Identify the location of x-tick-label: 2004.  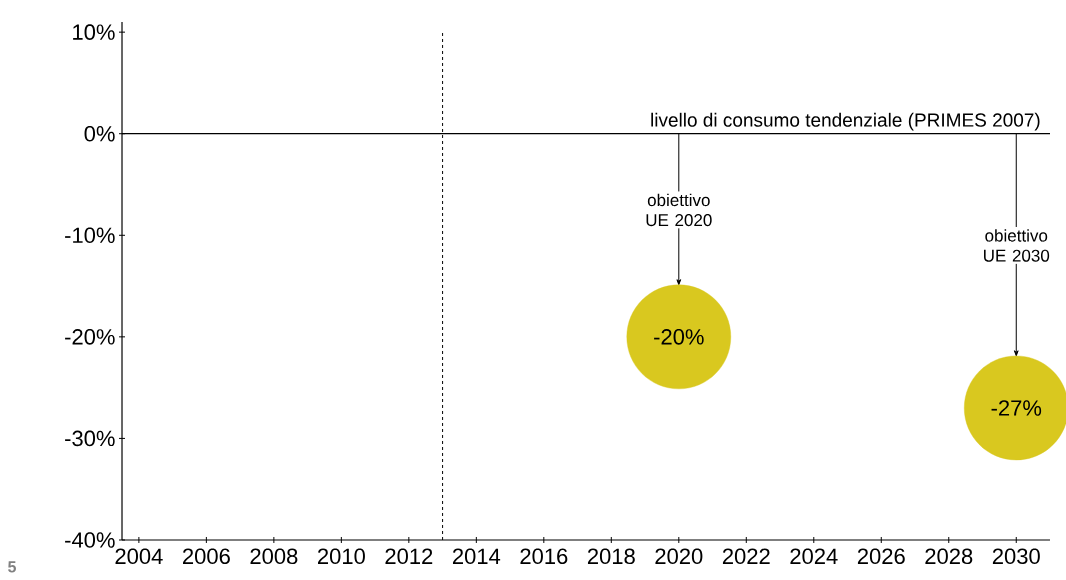
(139, 556).